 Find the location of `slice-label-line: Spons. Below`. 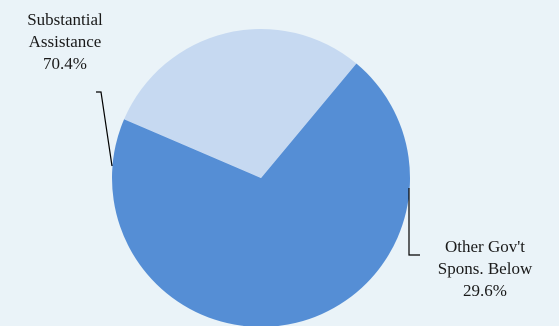

slice-label-line: Spons. Below is located at coordinates (485, 268).